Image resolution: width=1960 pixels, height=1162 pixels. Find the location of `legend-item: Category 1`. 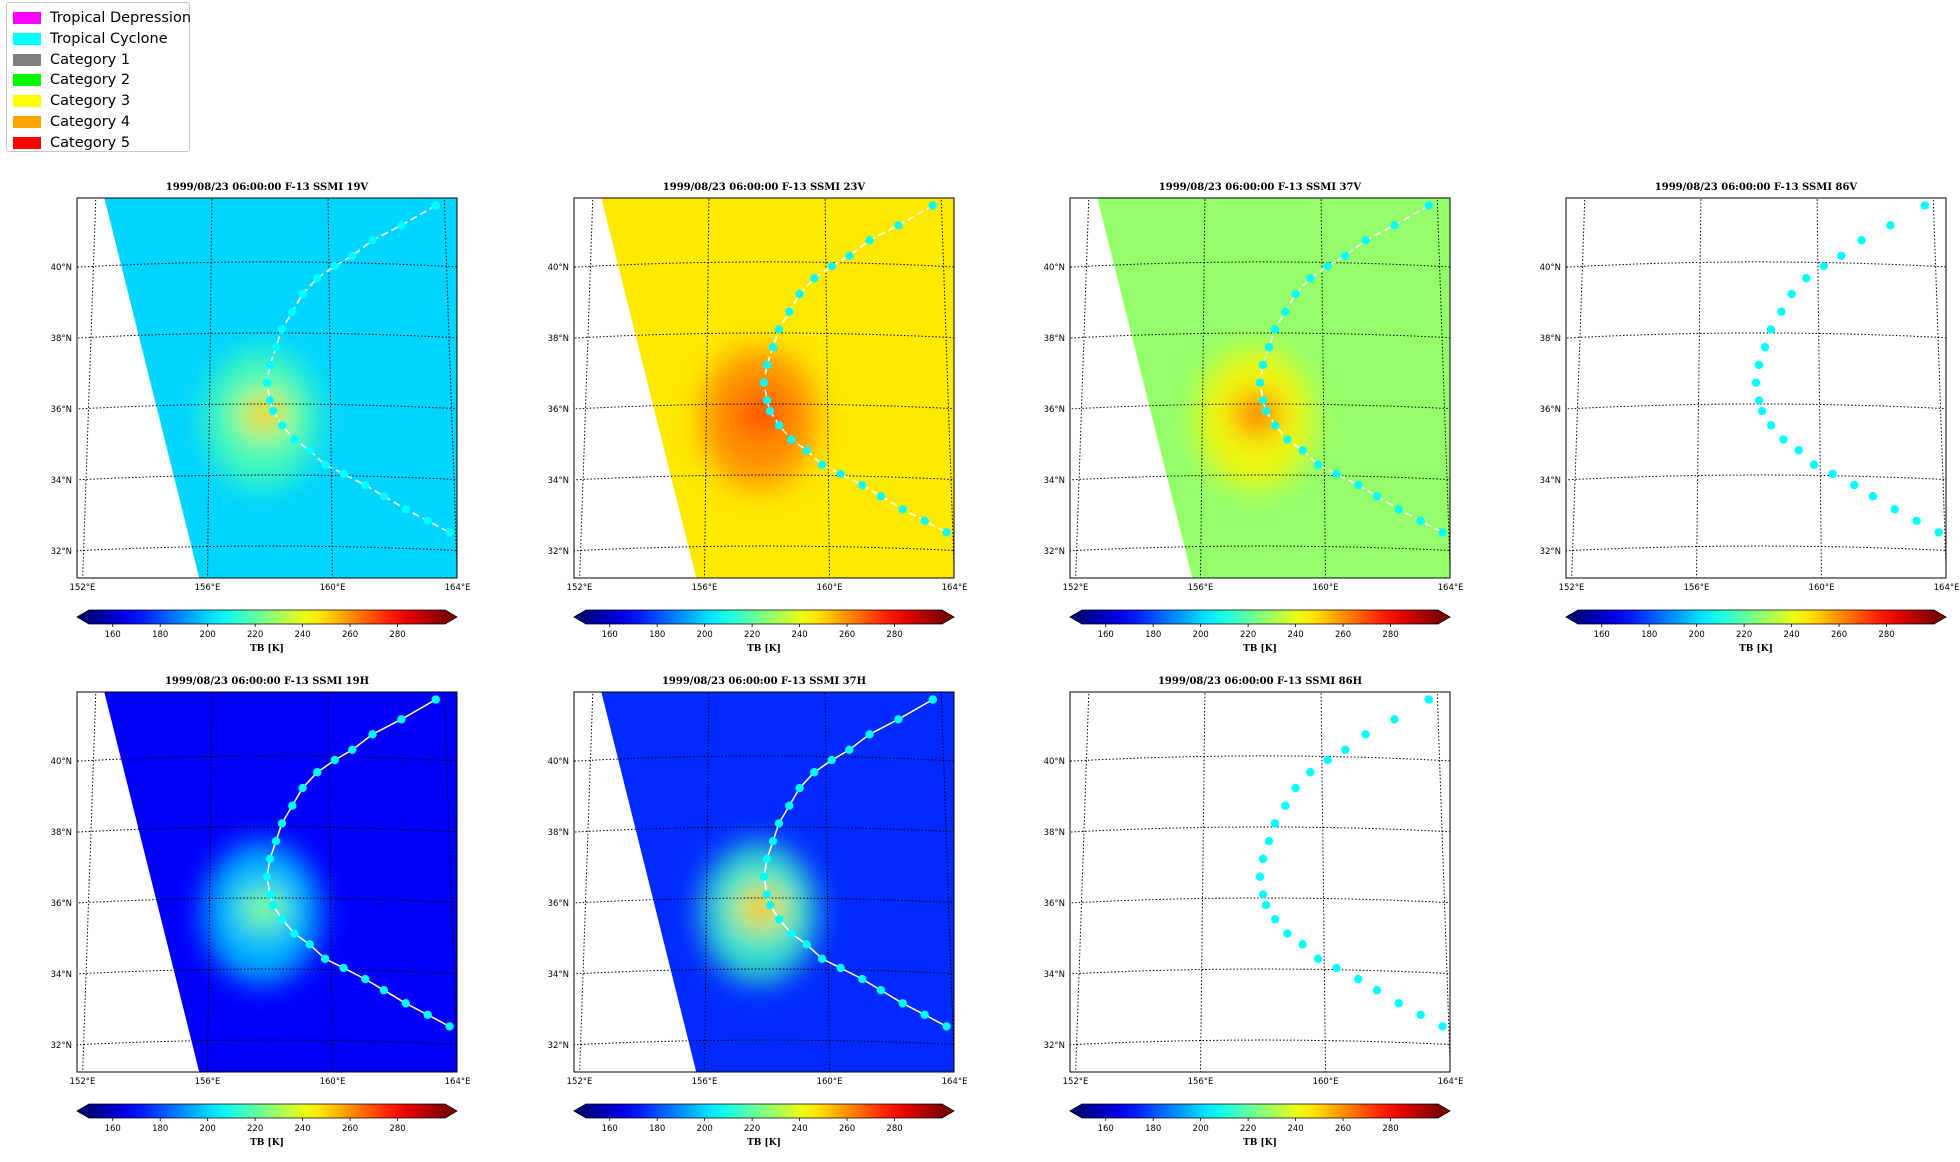

legend-item: Category 1 is located at coordinates (71, 60).